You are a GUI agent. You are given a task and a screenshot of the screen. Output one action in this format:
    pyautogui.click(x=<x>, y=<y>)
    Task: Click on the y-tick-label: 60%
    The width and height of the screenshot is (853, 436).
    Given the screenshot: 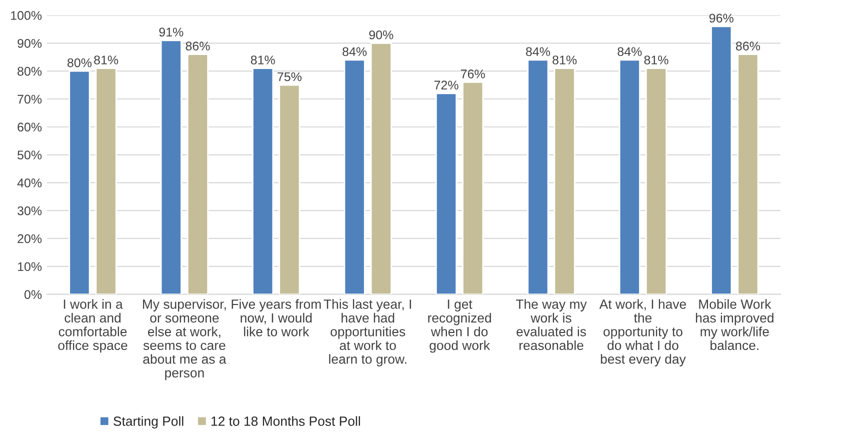 What is the action you would take?
    pyautogui.click(x=30, y=127)
    